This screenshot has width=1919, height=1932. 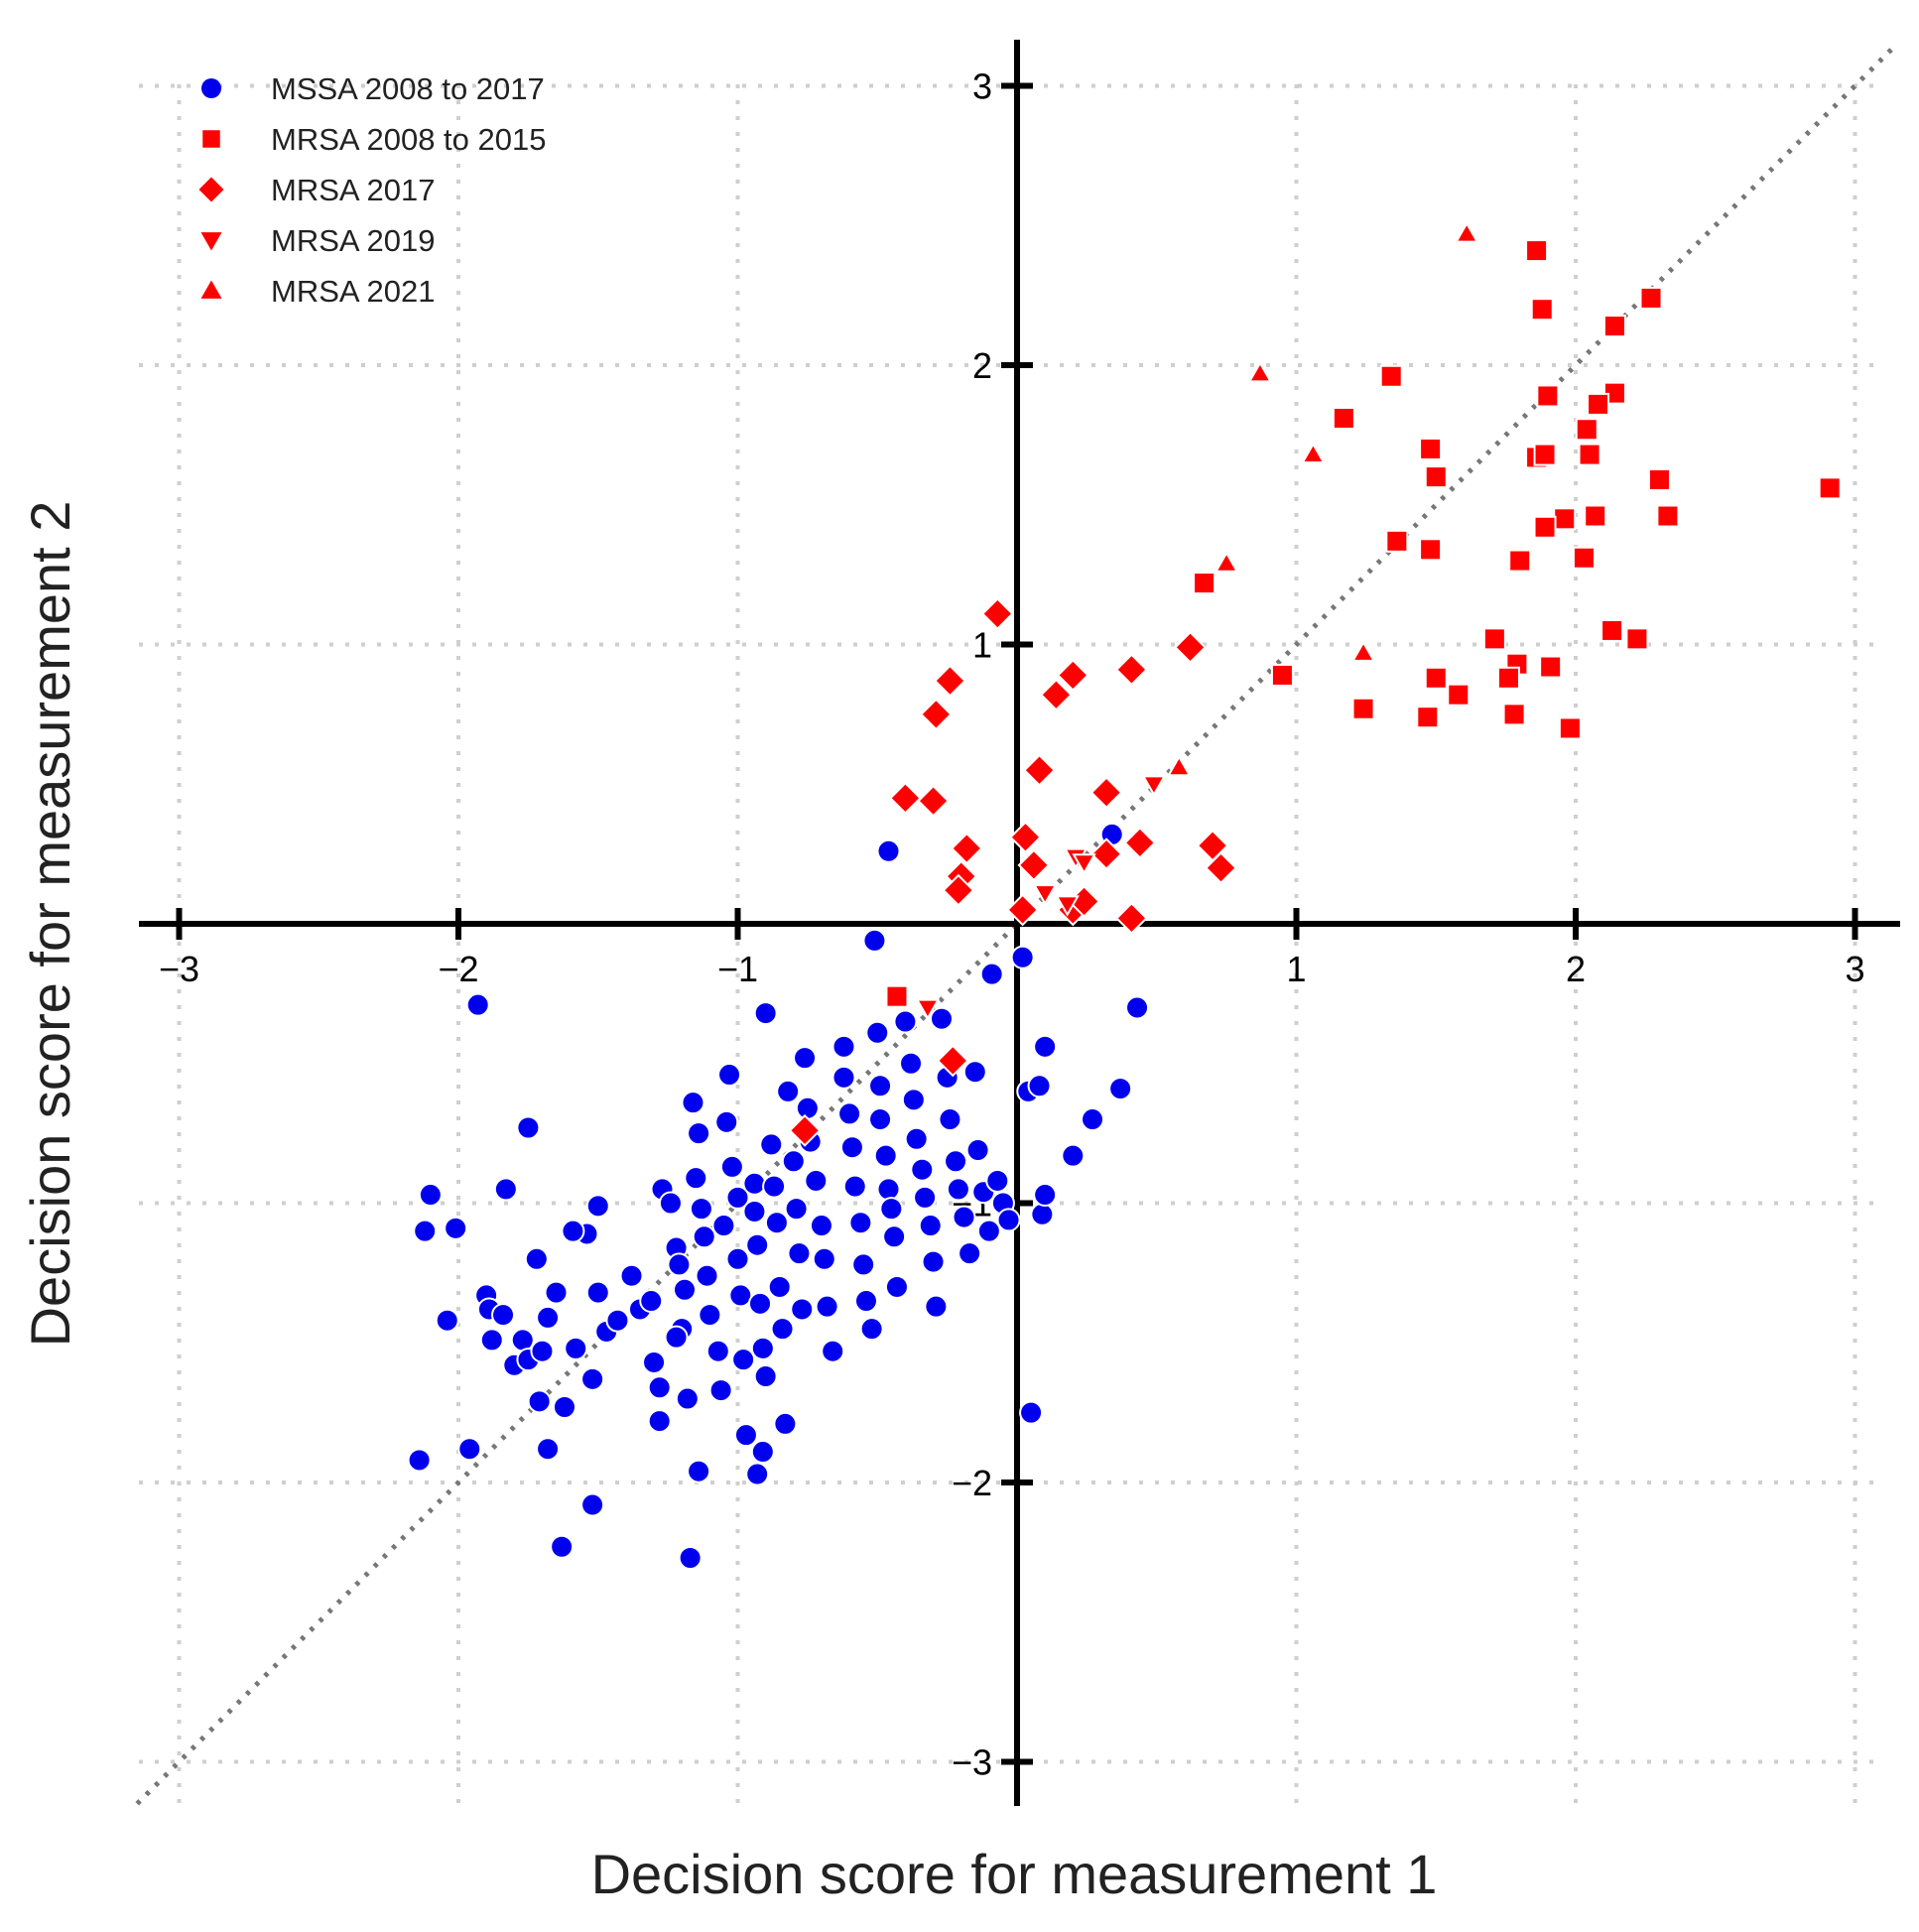 What do you see at coordinates (179, 969) in the screenshot?
I see `x-tick-label: −3` at bounding box center [179, 969].